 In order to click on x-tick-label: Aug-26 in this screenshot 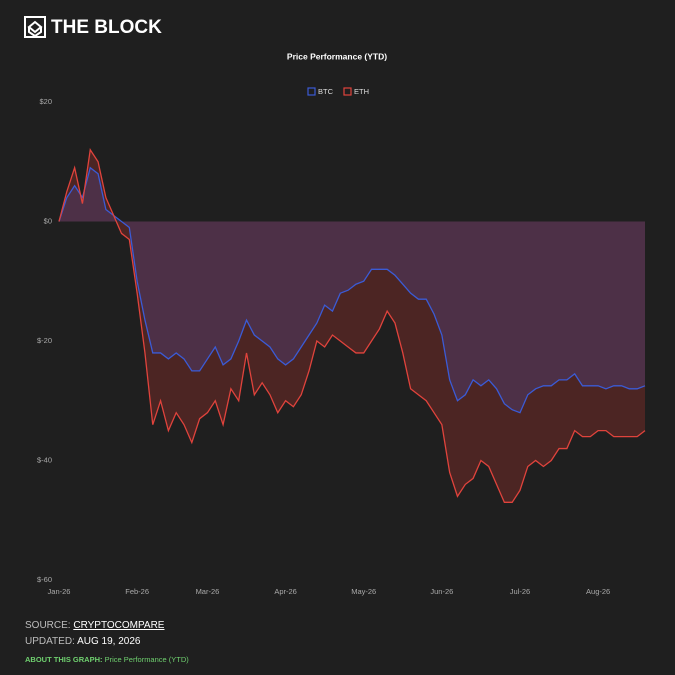, I will do `click(598, 591)`.